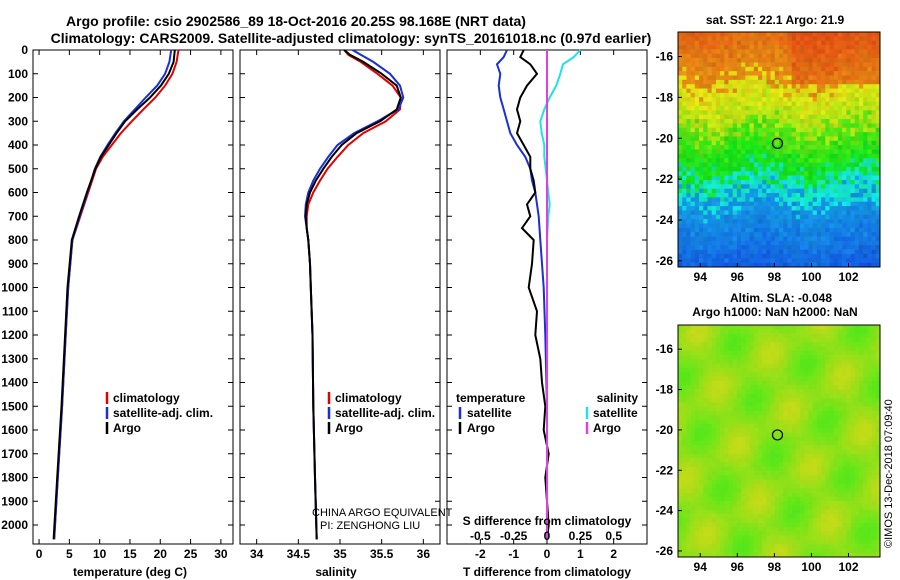 Image resolution: width=900 pixels, height=580 pixels. Describe the element at coordinates (580, 554) in the screenshot. I see `x-tick-label: 1` at that location.